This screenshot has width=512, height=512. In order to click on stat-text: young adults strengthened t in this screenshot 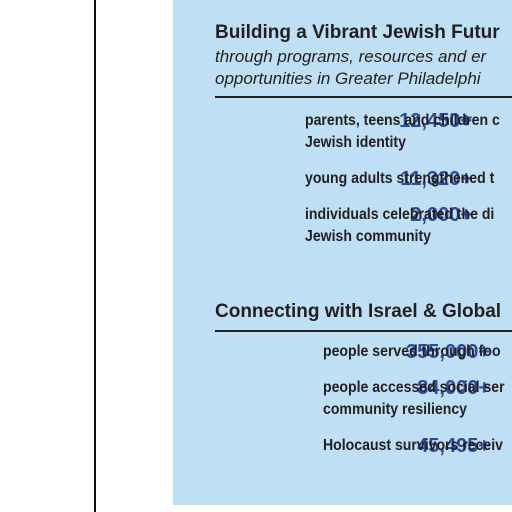, I will do `click(400, 178)`.